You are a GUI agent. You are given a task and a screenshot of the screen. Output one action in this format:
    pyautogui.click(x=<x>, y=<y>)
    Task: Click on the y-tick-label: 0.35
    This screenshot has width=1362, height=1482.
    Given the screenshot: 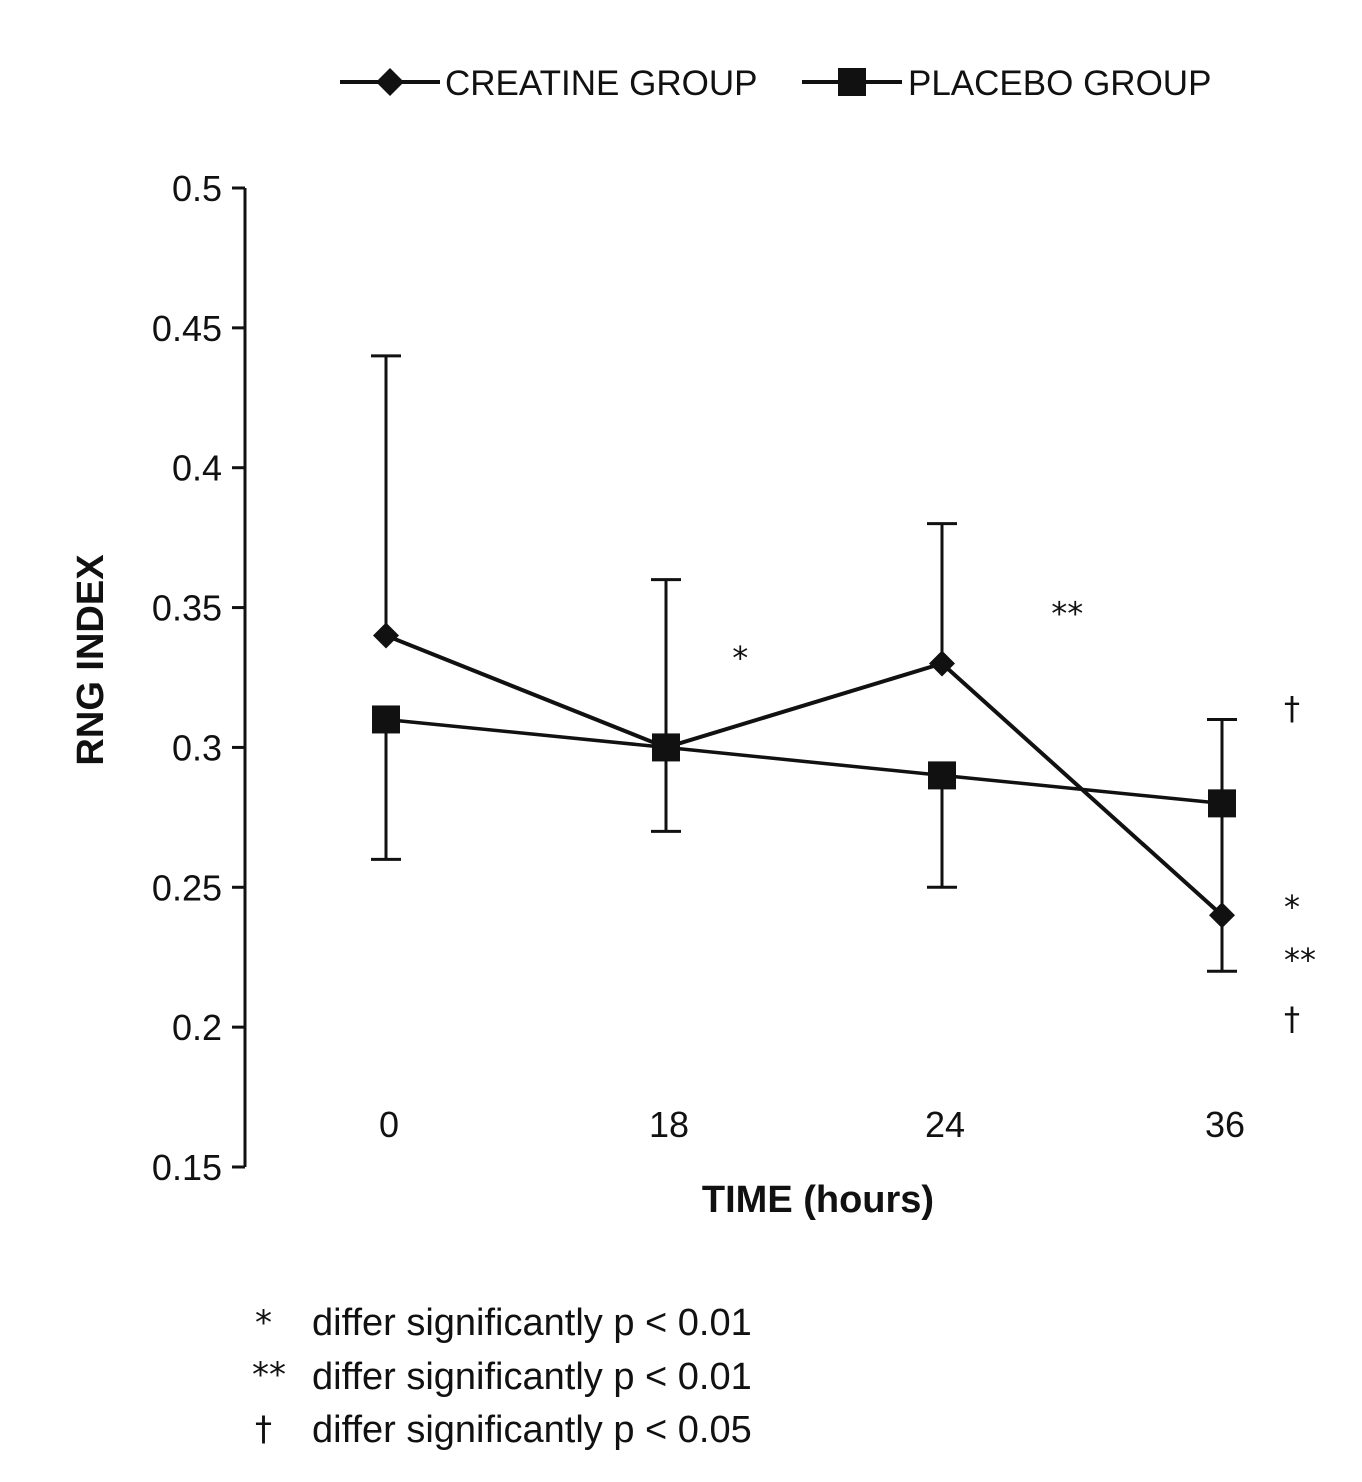 What is the action you would take?
    pyautogui.click(x=187, y=608)
    